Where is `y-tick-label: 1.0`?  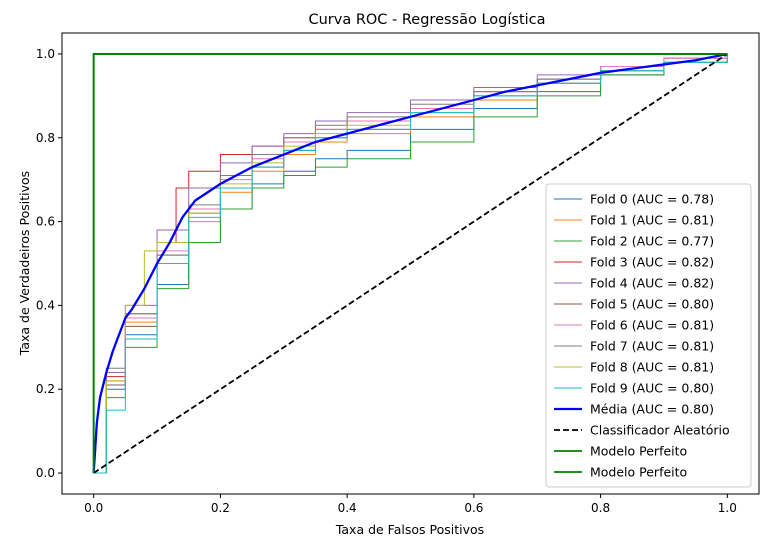
y-tick-label: 1.0 is located at coordinates (45, 54).